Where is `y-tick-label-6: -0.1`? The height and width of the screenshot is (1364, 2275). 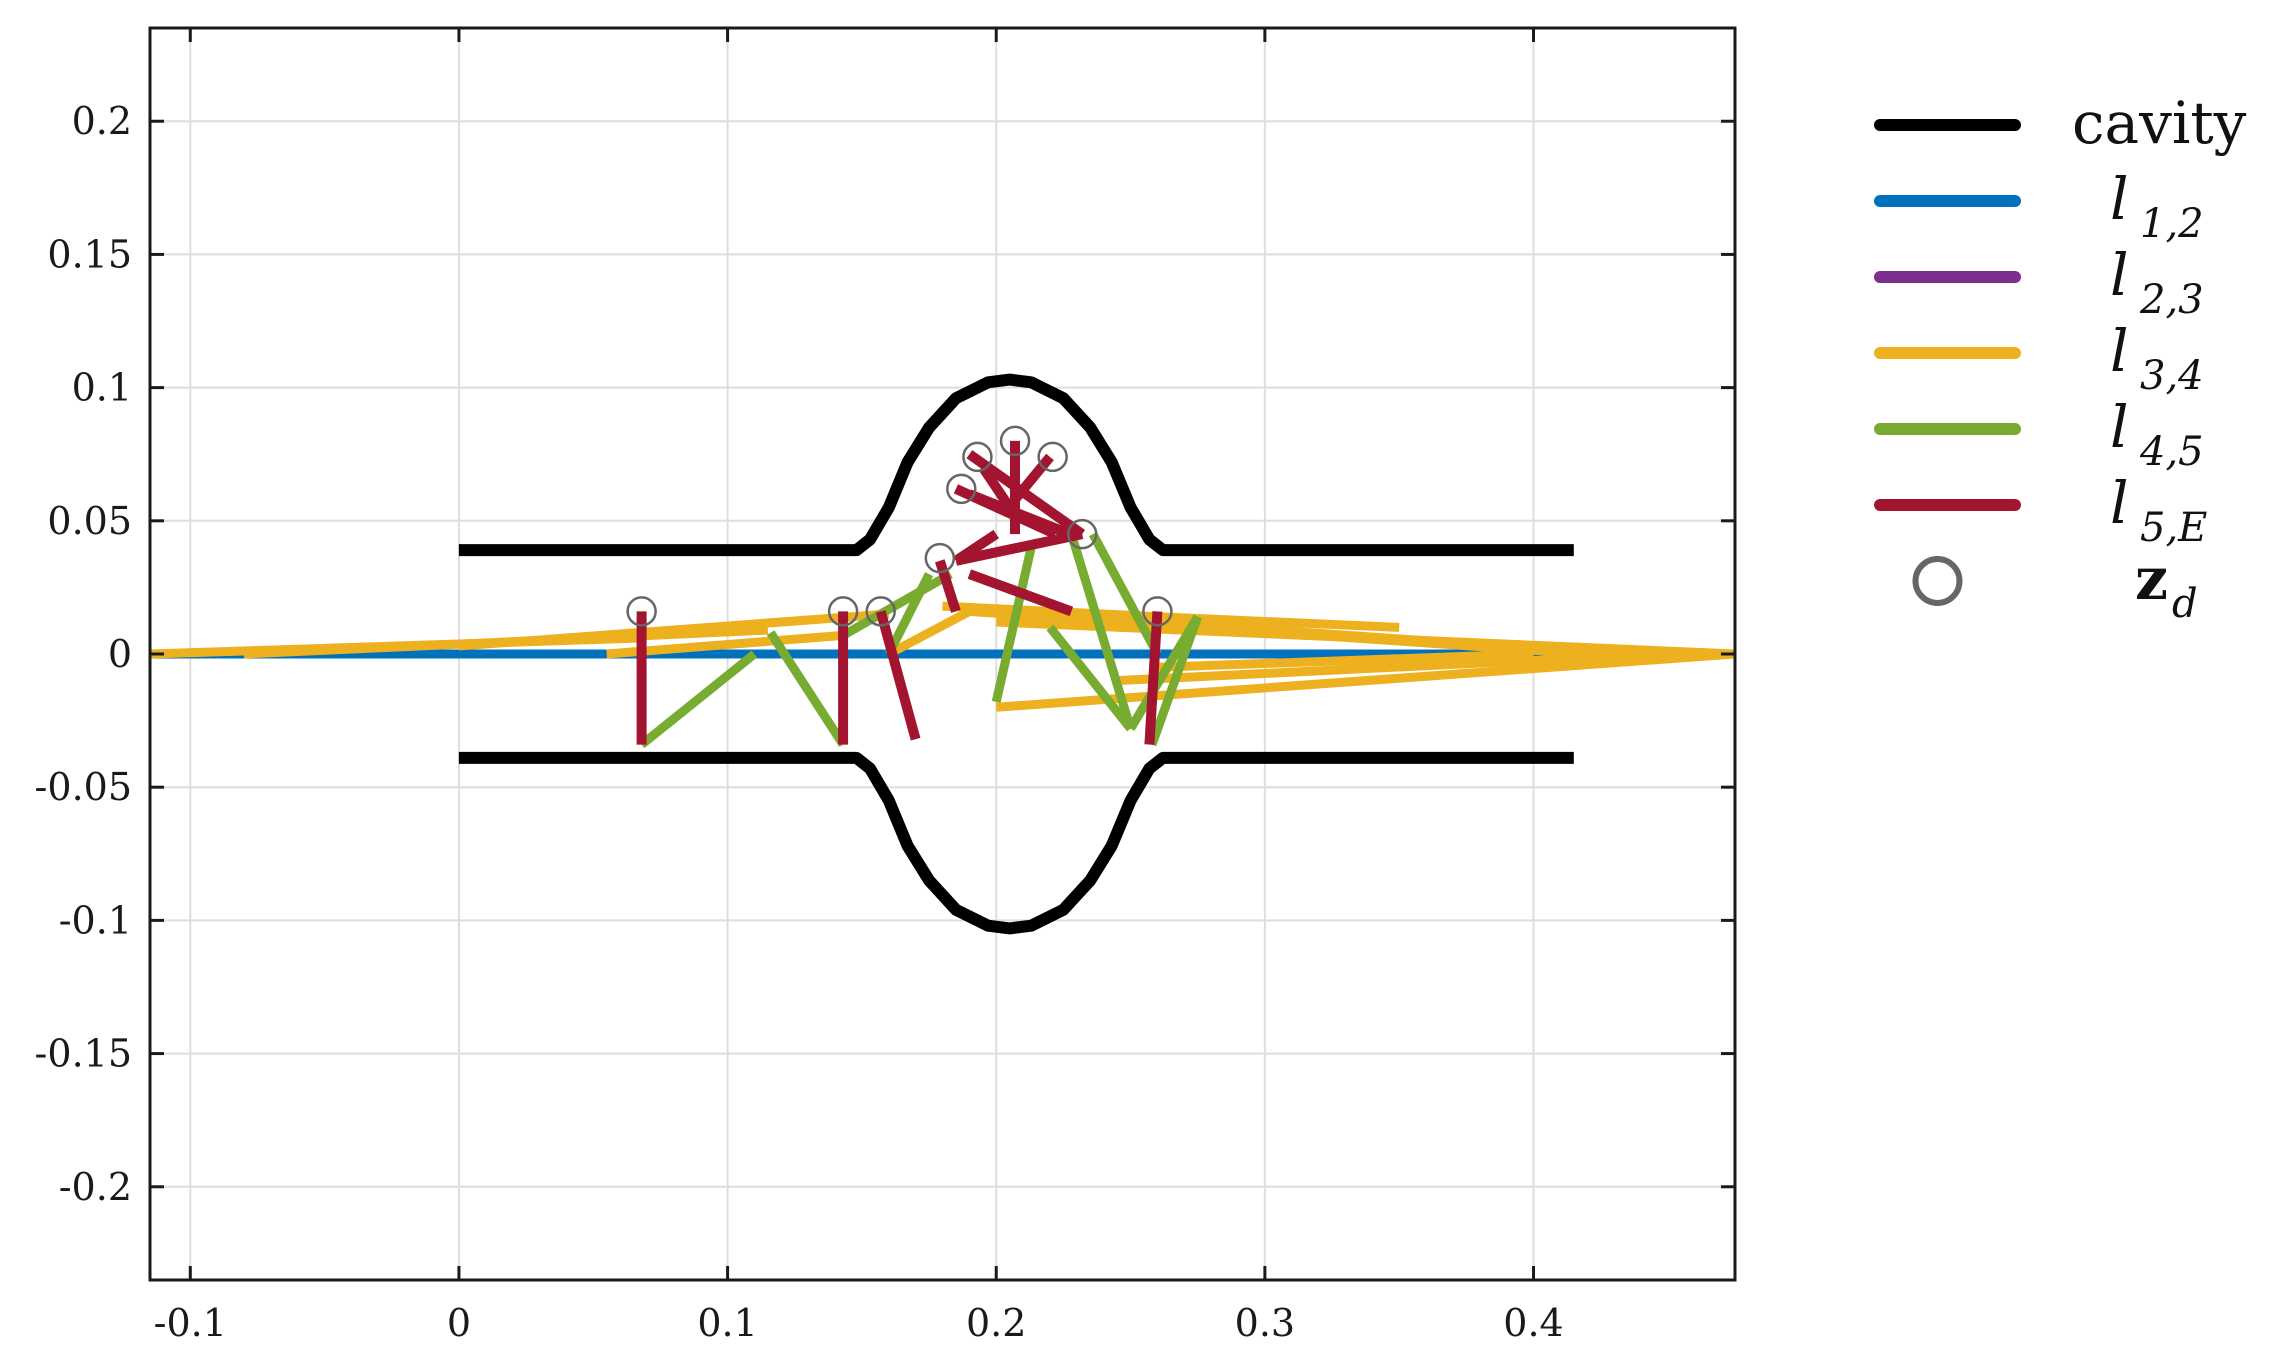
y-tick-label-6: -0.1 is located at coordinates (95, 920).